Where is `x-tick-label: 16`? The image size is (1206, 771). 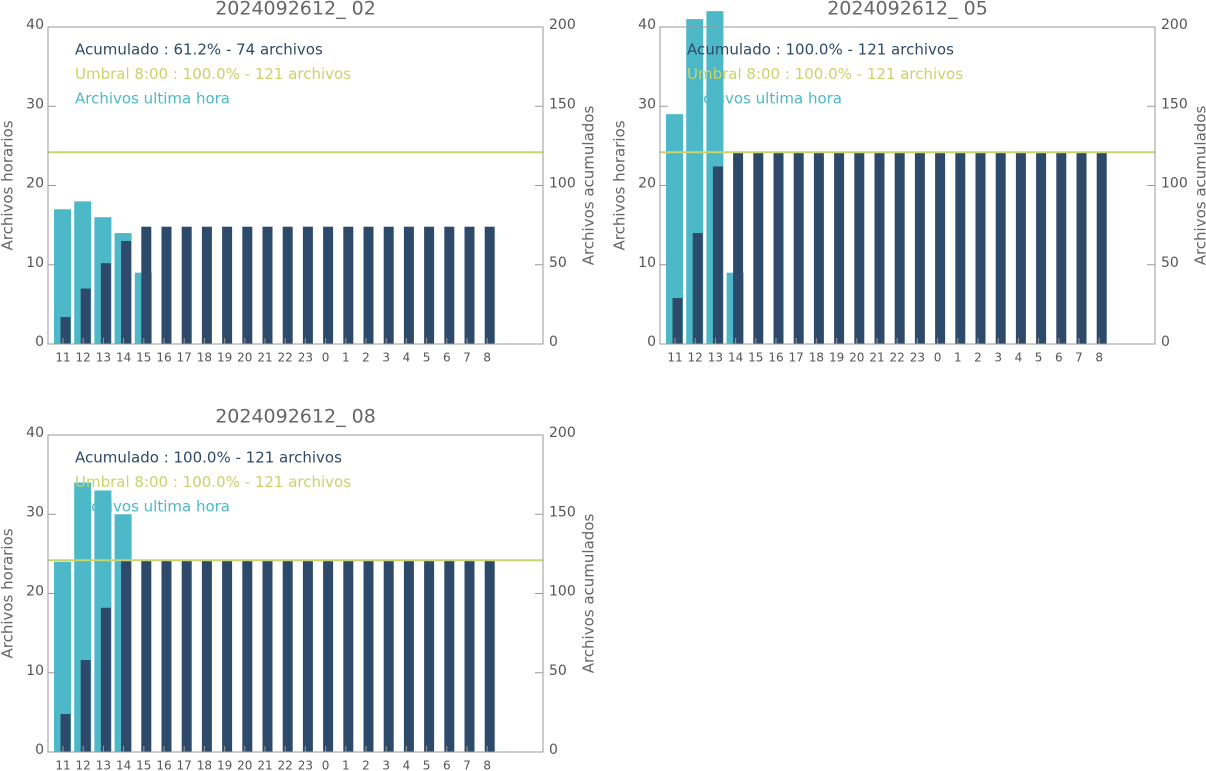 x-tick-label: 16 is located at coordinates (163, 765).